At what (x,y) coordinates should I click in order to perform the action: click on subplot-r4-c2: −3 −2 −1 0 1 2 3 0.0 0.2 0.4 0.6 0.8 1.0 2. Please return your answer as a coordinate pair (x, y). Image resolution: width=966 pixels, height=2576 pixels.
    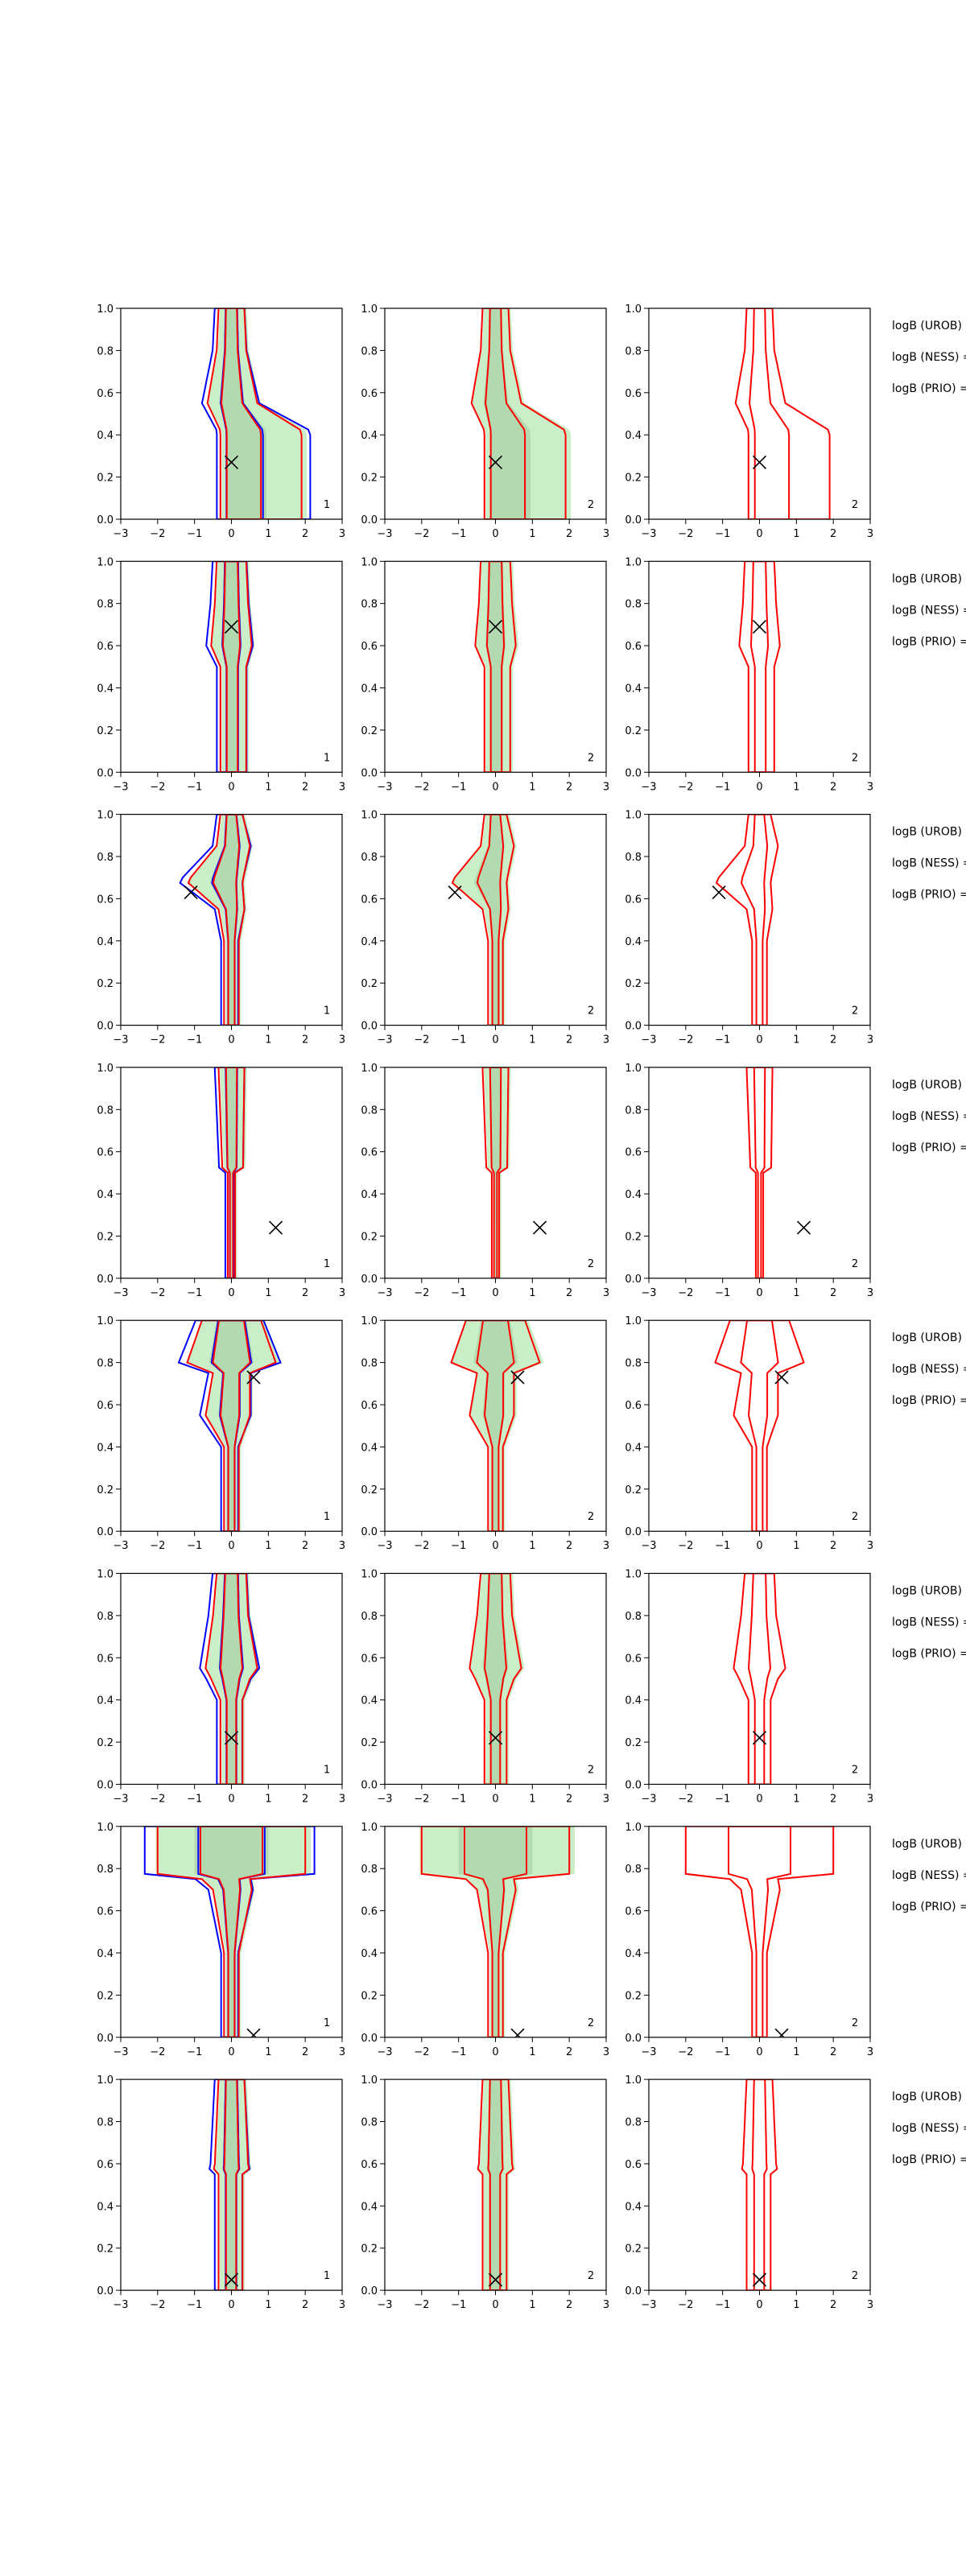
    Looking at the image, I should click on (485, 1181).